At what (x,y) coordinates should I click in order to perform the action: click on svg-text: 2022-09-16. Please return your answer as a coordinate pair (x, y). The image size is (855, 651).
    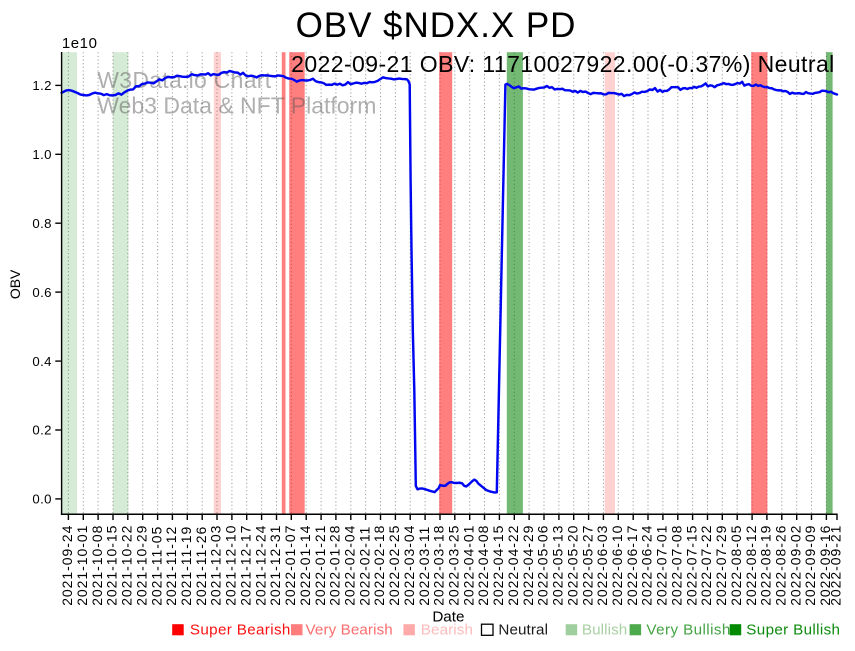
    Looking at the image, I should click on (825, 565).